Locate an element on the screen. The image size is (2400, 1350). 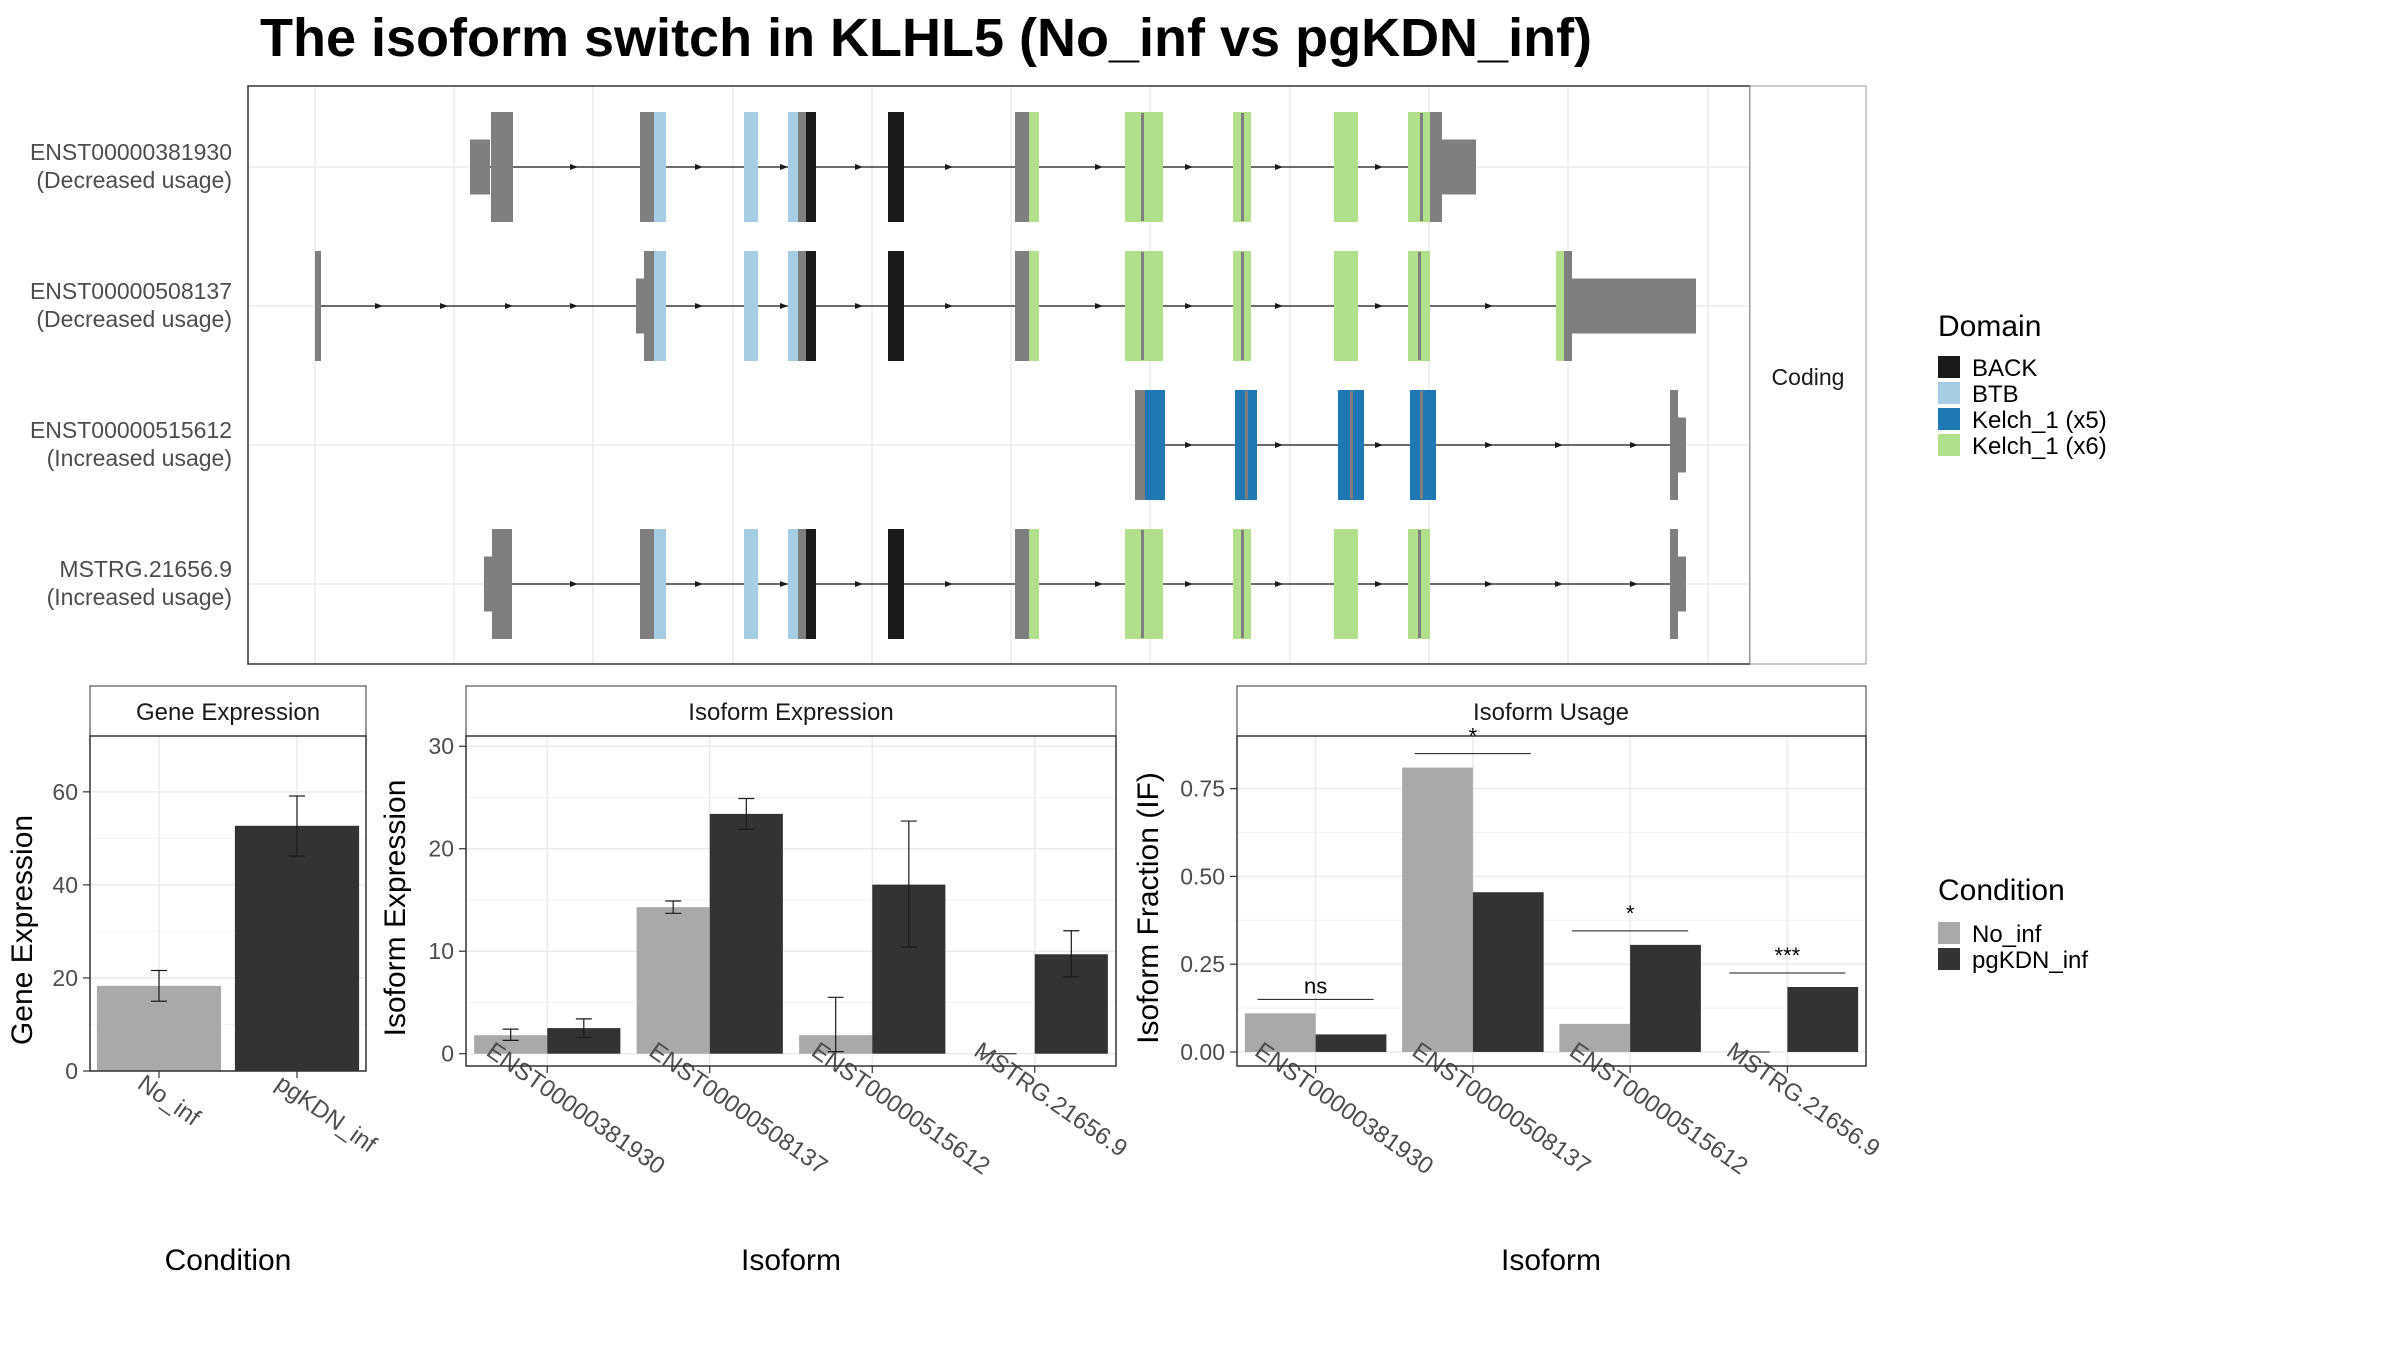
y-tick-label: 10 is located at coordinates (441, 951).